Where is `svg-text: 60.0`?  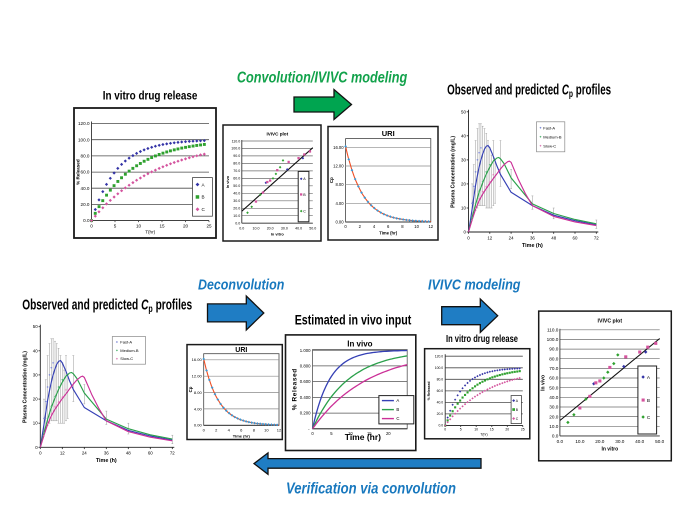
svg-text: 60.0 is located at coordinates (440, 391).